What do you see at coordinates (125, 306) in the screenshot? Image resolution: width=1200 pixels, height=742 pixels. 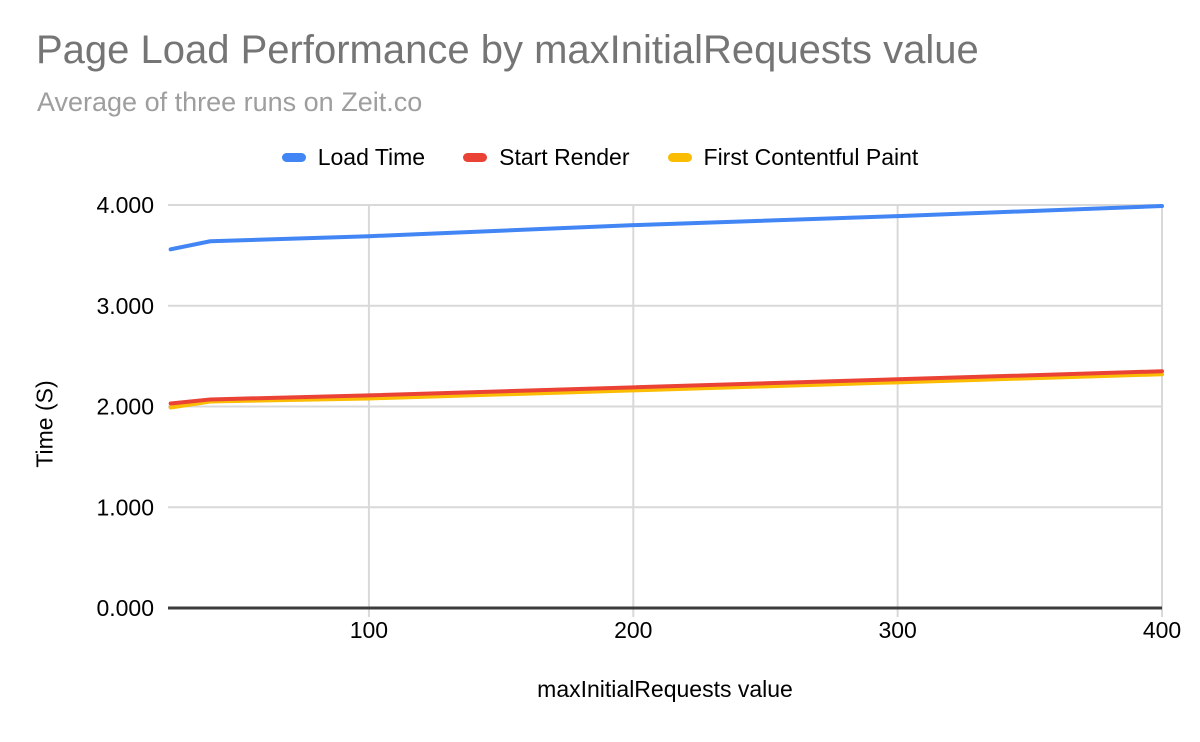 I see `y-tick-label: 3.000` at bounding box center [125, 306].